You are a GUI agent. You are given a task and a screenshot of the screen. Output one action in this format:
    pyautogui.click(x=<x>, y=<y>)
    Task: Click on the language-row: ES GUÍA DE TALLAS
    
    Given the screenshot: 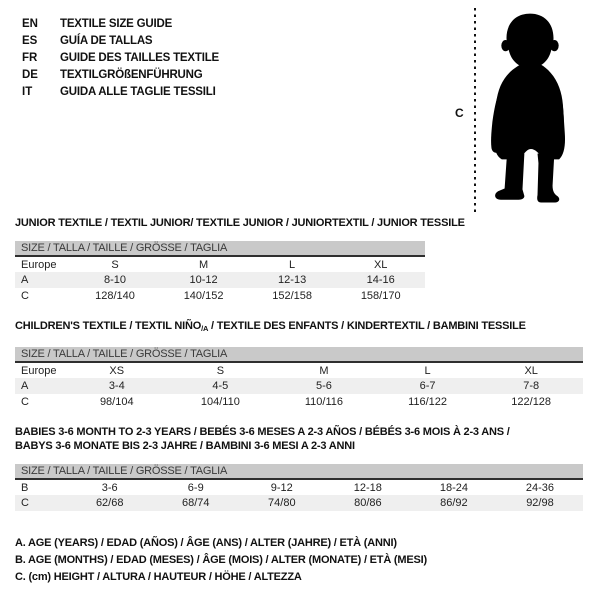 What is the action you would take?
    pyautogui.click(x=120, y=40)
    